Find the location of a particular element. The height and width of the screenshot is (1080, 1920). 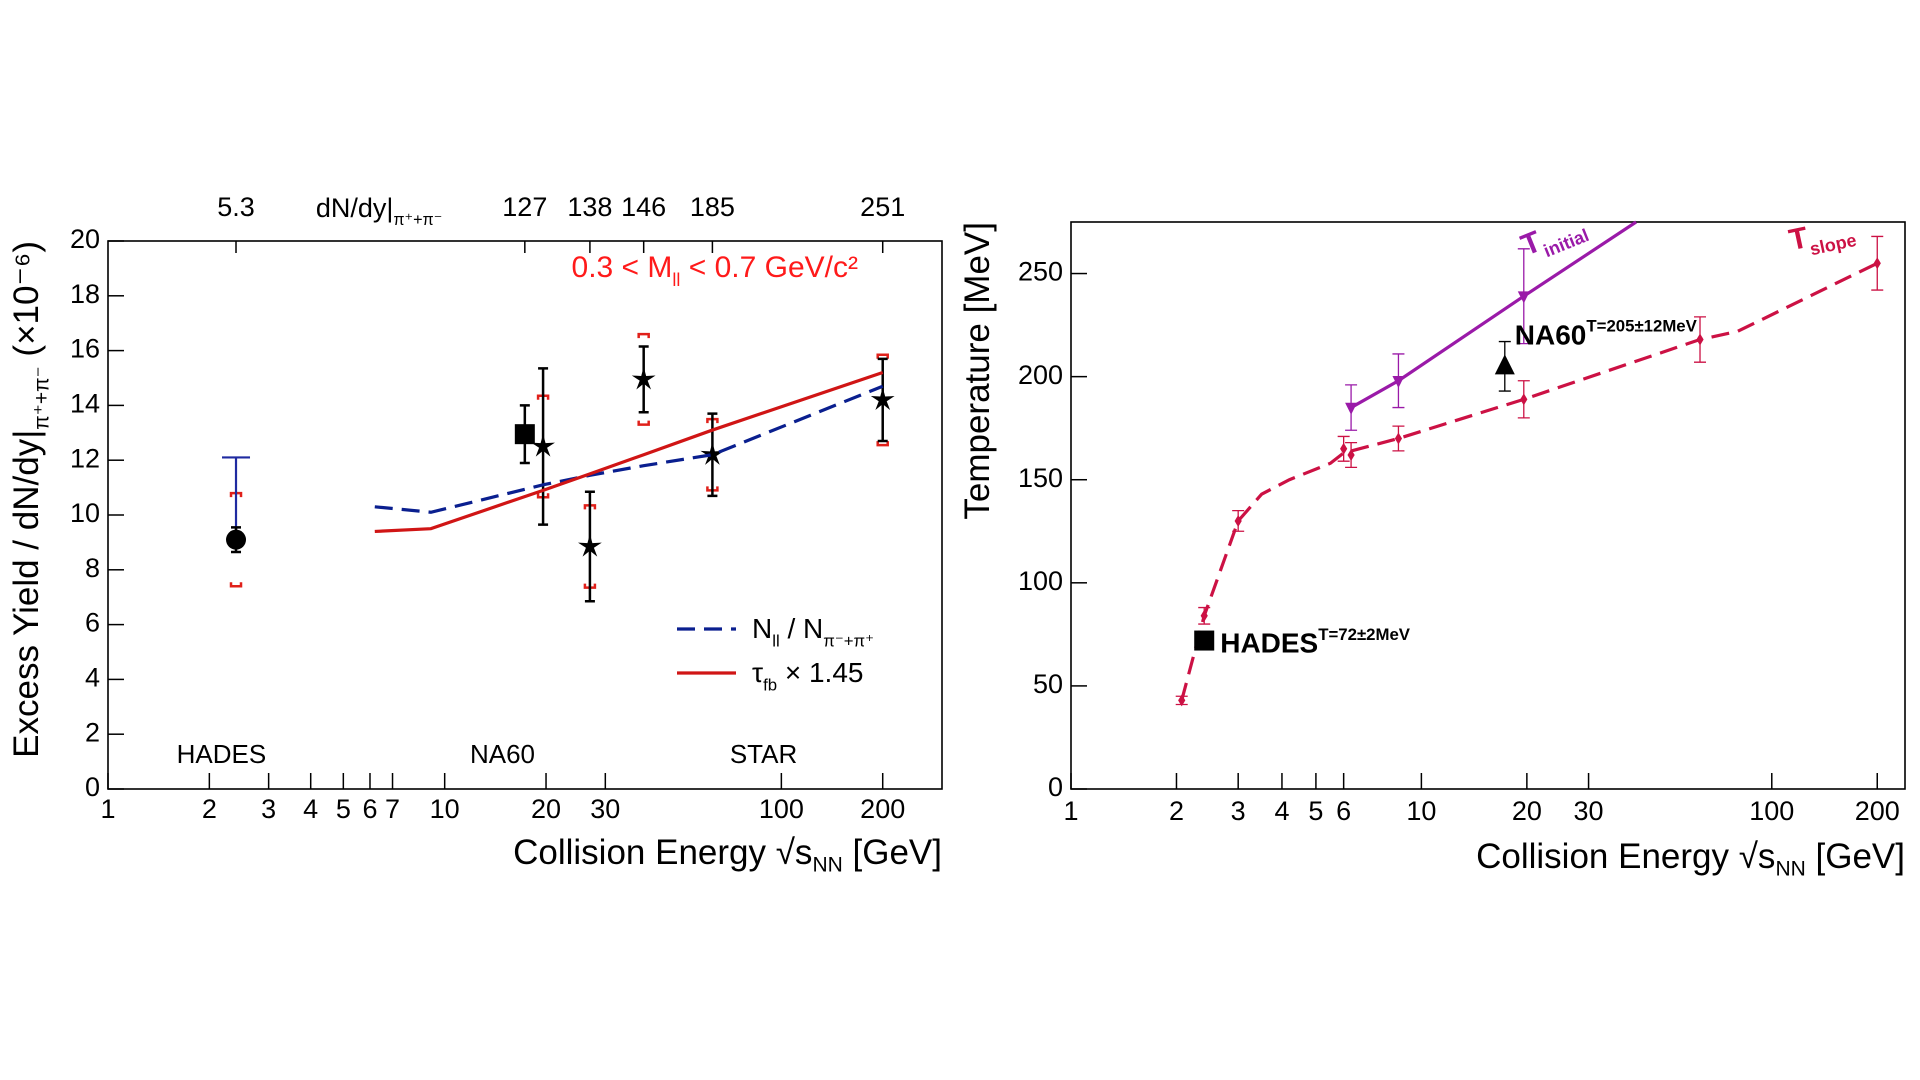

x2-tick-label: 138 is located at coordinates (589, 207).